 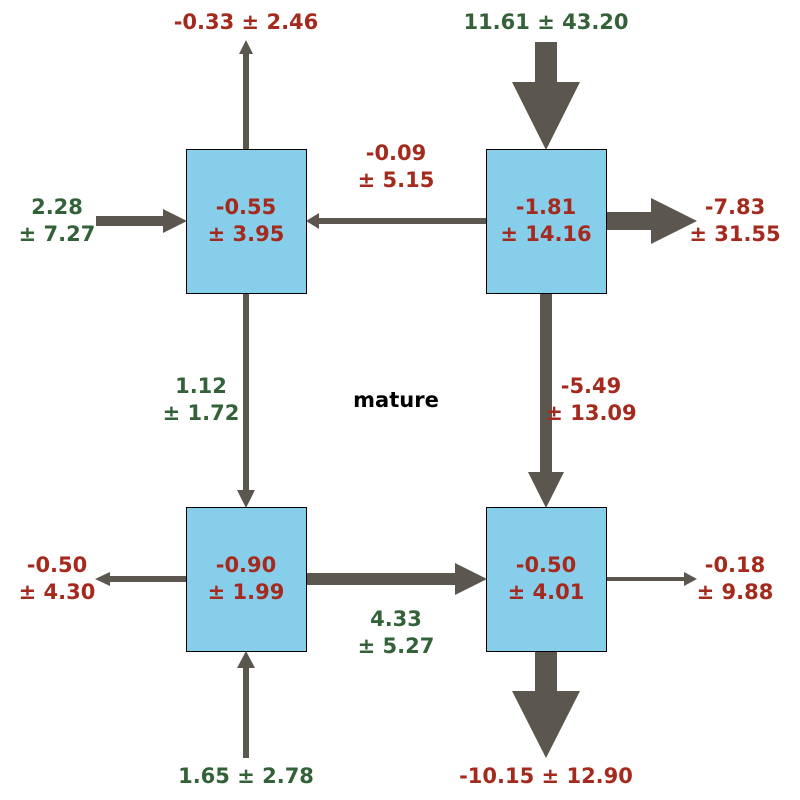 What do you see at coordinates (141, 579) in the screenshot?
I see `arrow-bl-out-left` at bounding box center [141, 579].